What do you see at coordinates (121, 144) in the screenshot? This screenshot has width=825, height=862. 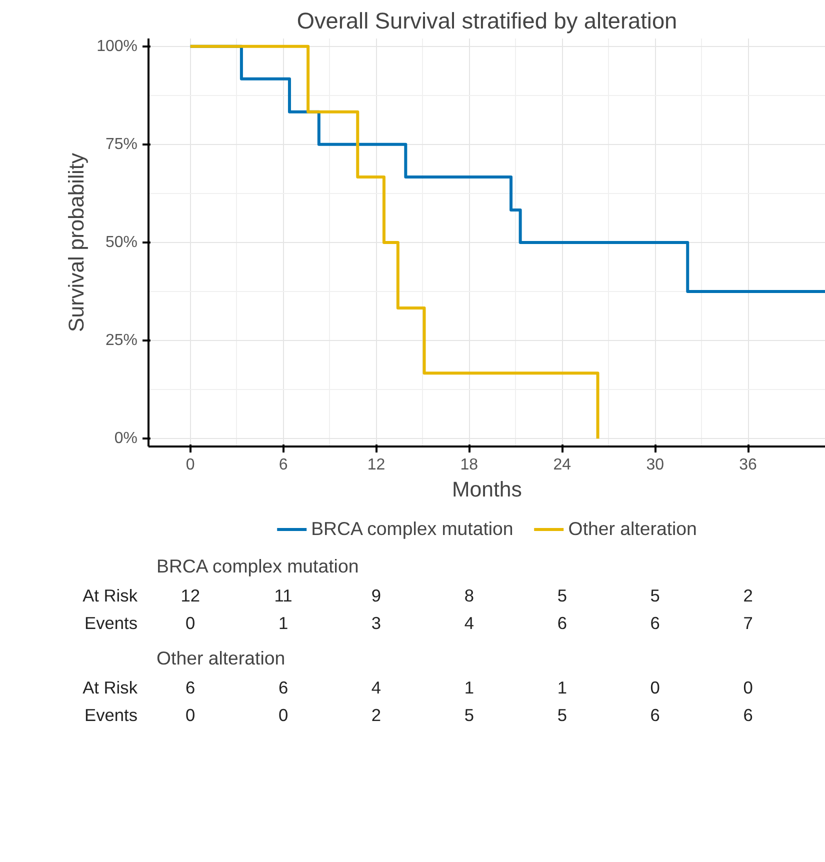 I see `y-tick-label: 75%` at bounding box center [121, 144].